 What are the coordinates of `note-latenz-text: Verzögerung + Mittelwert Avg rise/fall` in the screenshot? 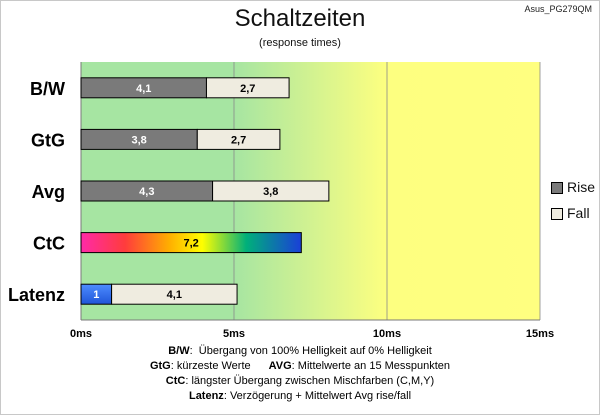 It's located at (320, 396).